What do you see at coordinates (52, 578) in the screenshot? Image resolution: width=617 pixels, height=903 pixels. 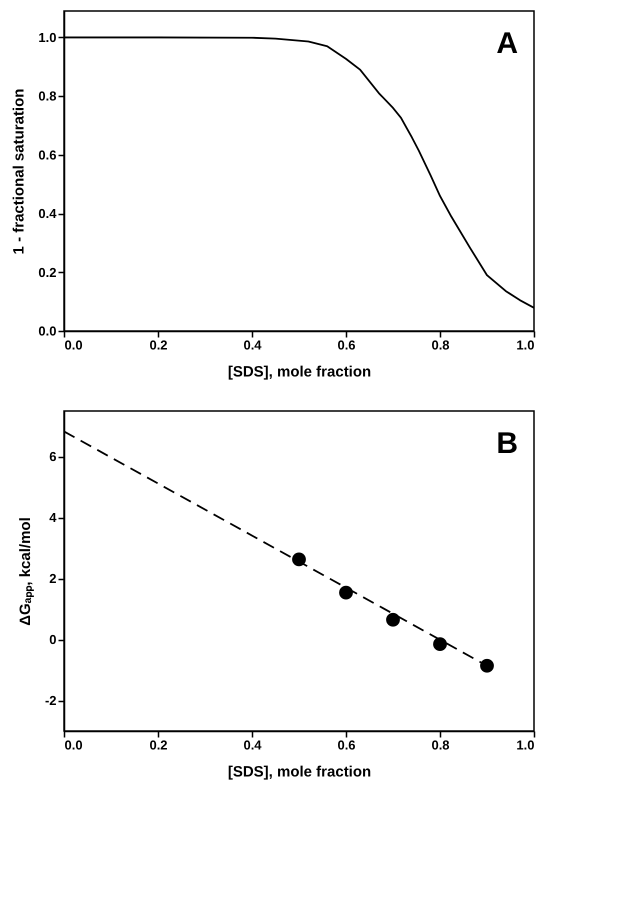 I see `y-tick-label: 2` at bounding box center [52, 578].